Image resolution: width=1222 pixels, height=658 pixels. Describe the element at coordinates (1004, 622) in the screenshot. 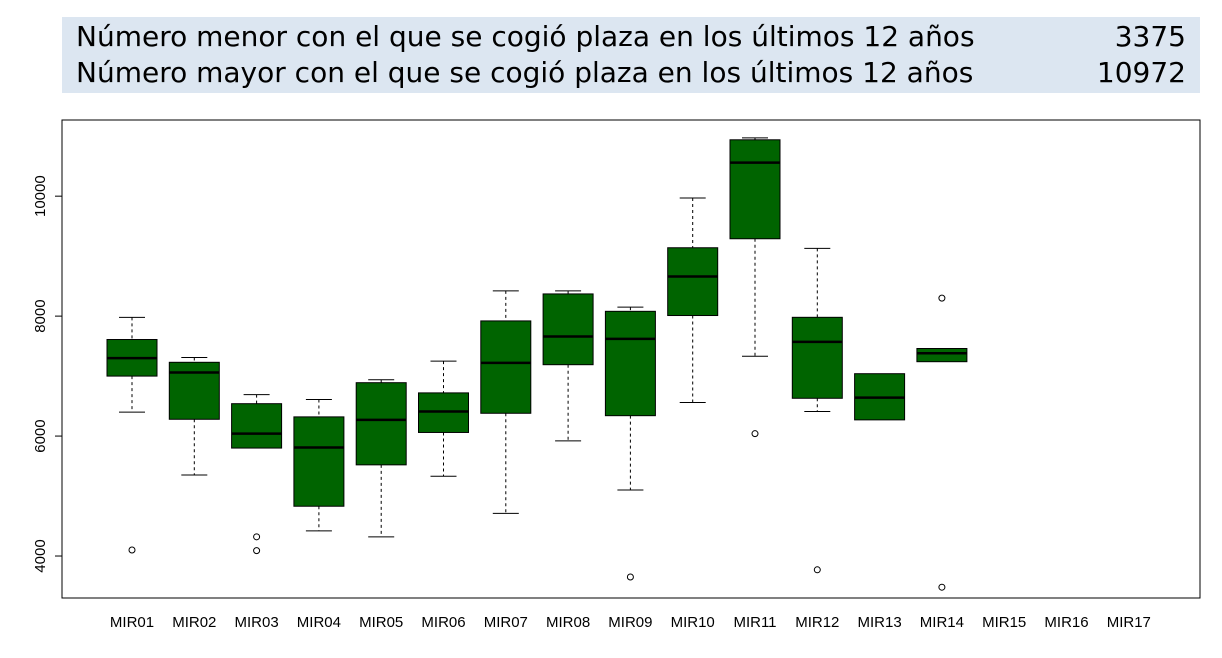

I see `x-tick-label: MIR15` at that location.